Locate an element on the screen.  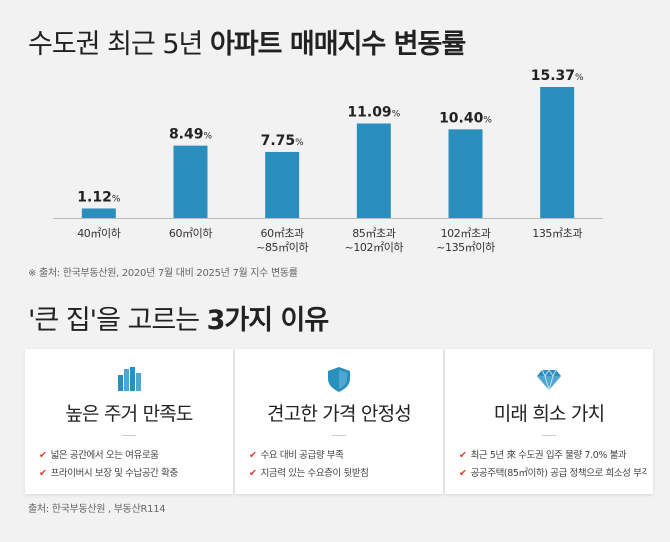
list-item: ✔ 공공주택(85㎡이하) 공급 정책으로 희소성 부각 is located at coordinates (553, 473).